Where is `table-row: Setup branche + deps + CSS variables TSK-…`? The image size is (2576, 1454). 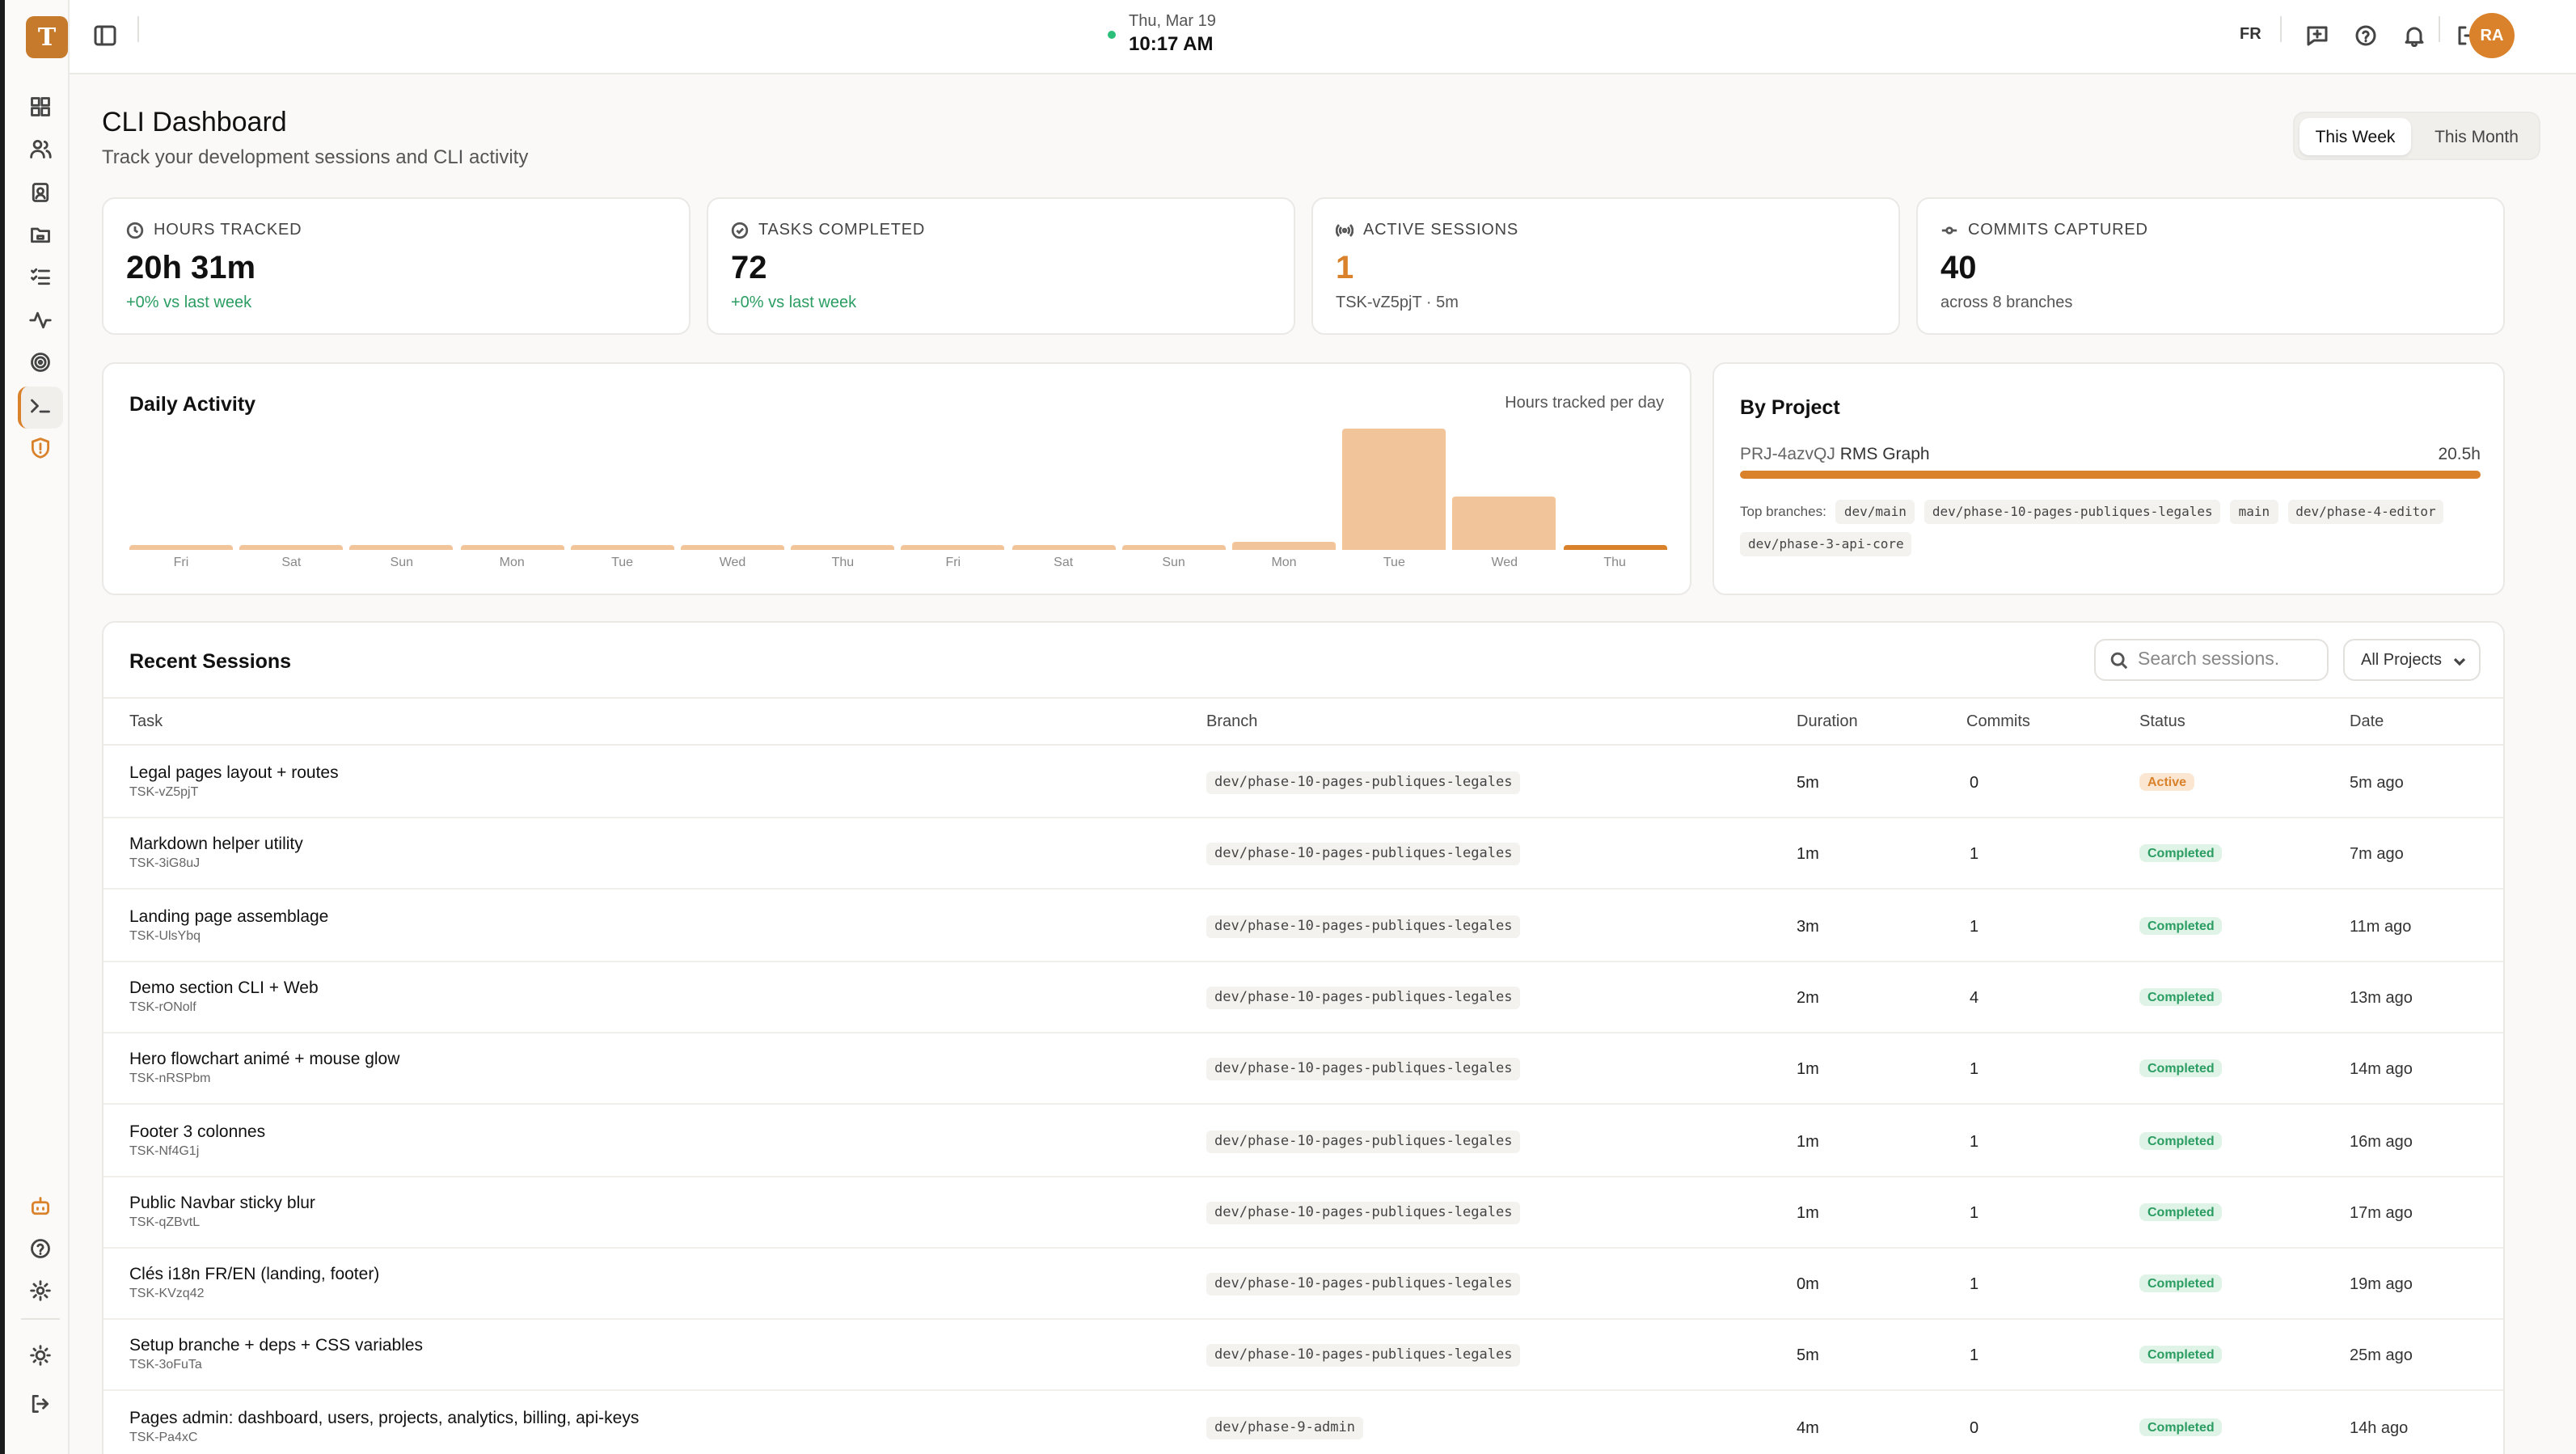 table-row: Setup branche + deps + CSS variables TSK-… is located at coordinates (1303, 1355).